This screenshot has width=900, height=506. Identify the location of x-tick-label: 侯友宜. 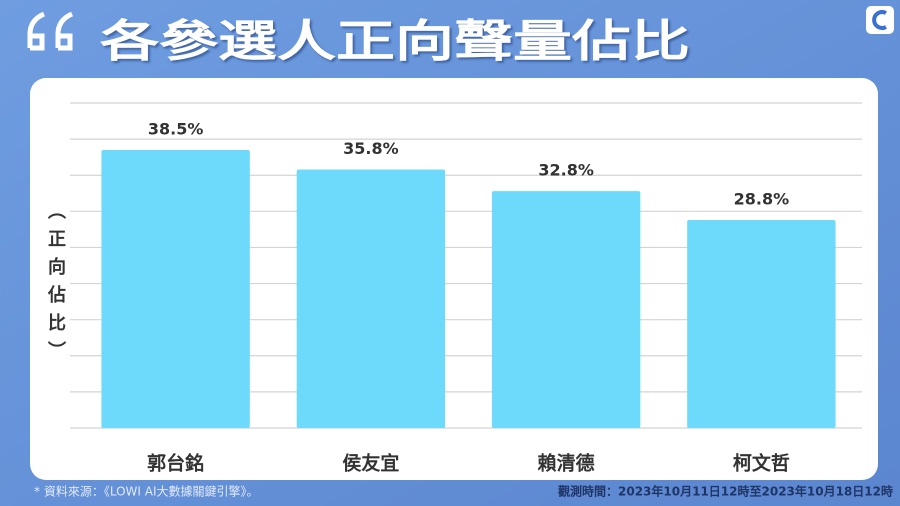
(370, 463).